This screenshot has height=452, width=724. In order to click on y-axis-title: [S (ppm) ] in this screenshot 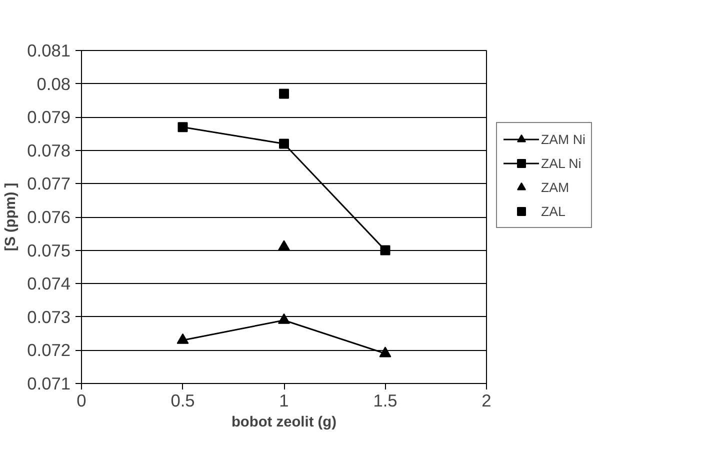, I will do `click(11, 217)`.